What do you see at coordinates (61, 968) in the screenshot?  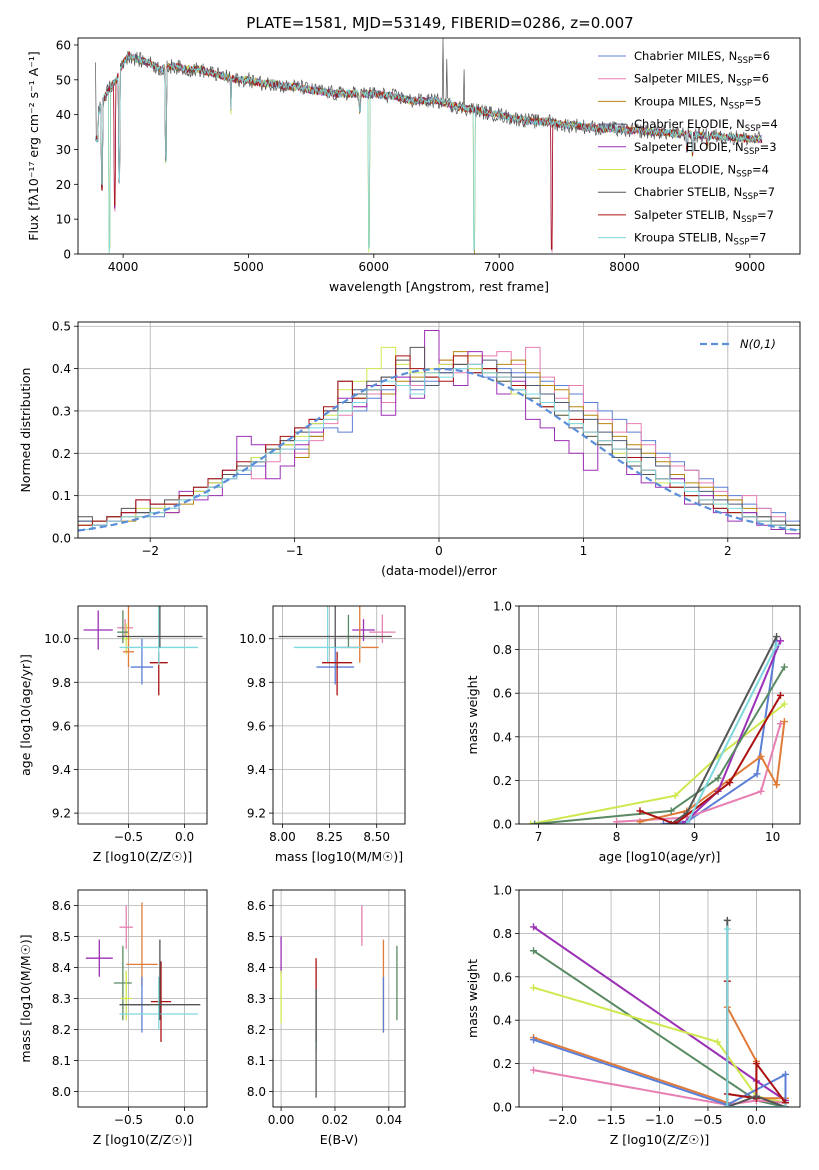 I see `y-tick-label: 8.4` at bounding box center [61, 968].